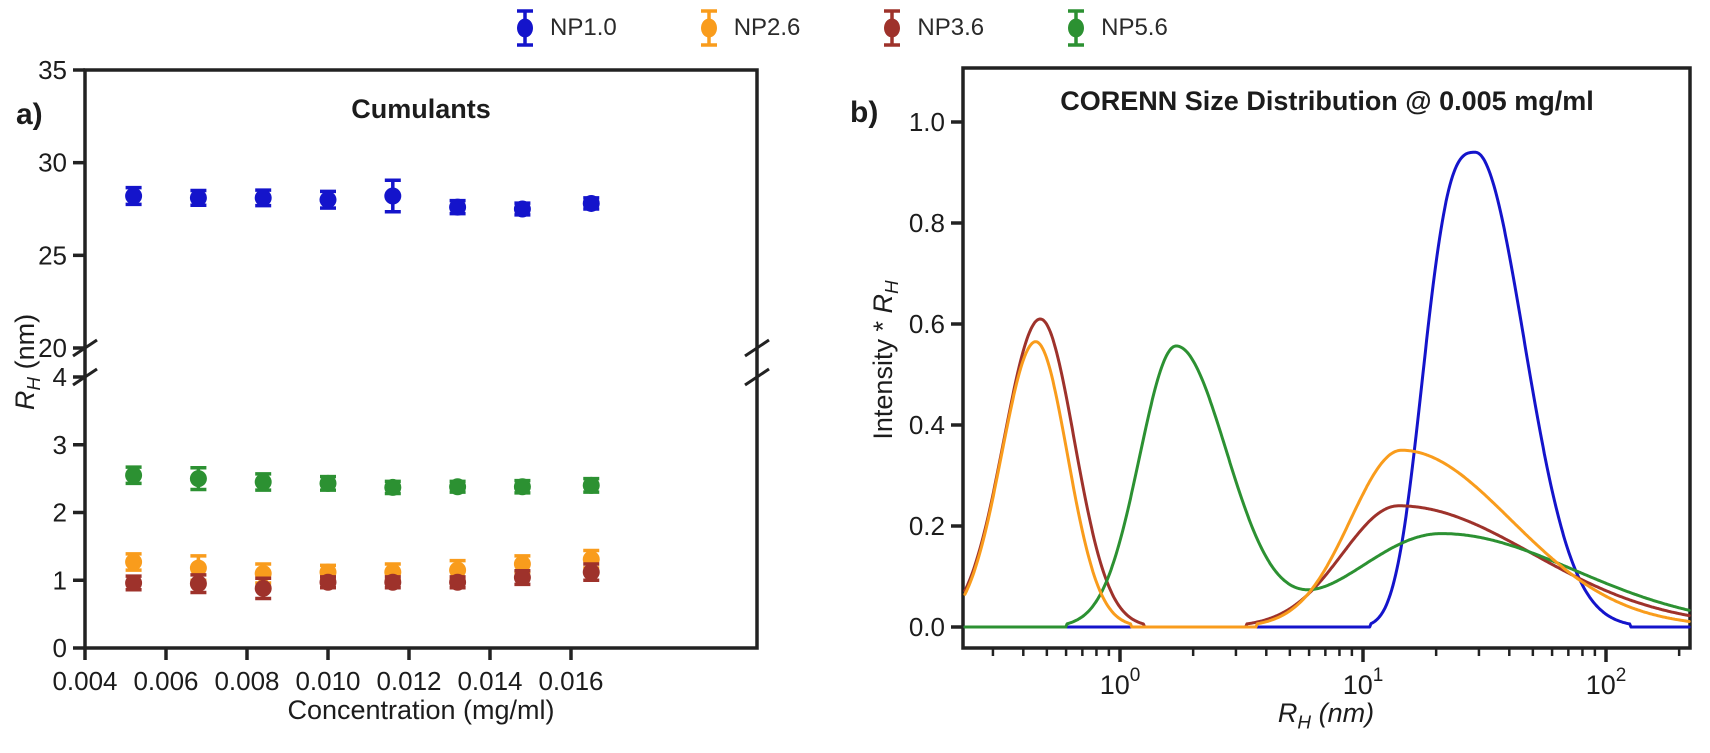 The width and height of the screenshot is (1710, 753). What do you see at coordinates (362, 480) in the screenshot?
I see `series-NP5.6` at bounding box center [362, 480].